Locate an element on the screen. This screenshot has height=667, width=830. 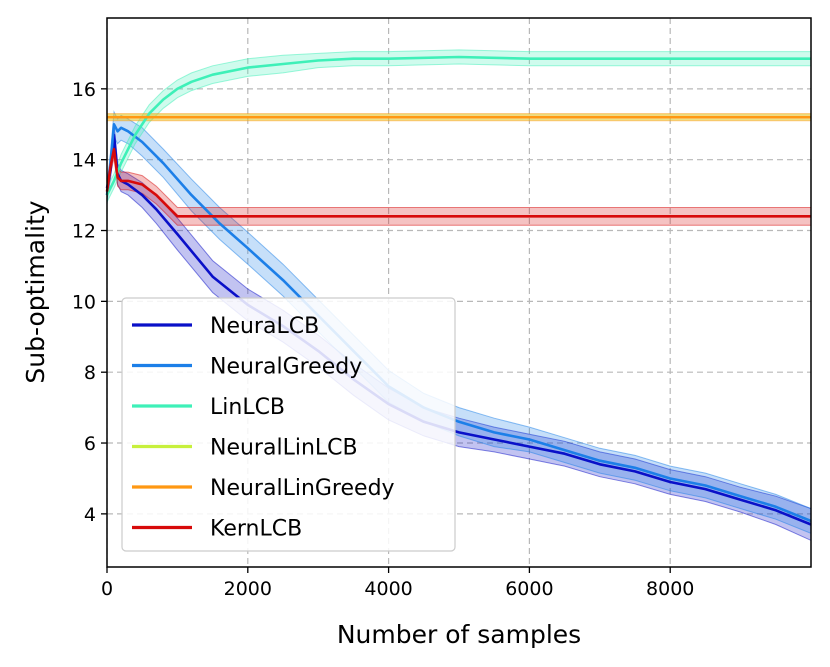
y-tick-label-1: 6 is located at coordinates (90, 444).